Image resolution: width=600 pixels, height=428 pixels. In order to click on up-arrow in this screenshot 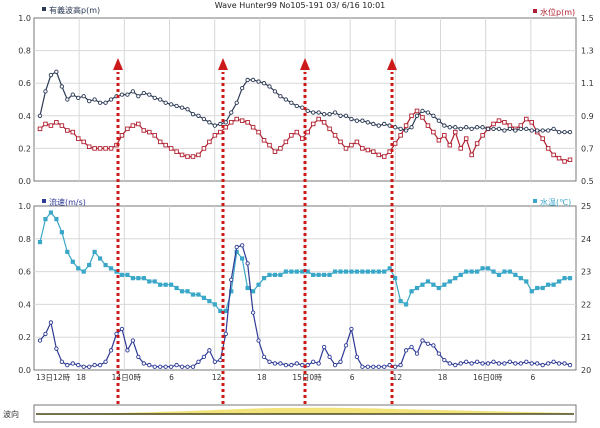, I will do `click(118, 231)`.